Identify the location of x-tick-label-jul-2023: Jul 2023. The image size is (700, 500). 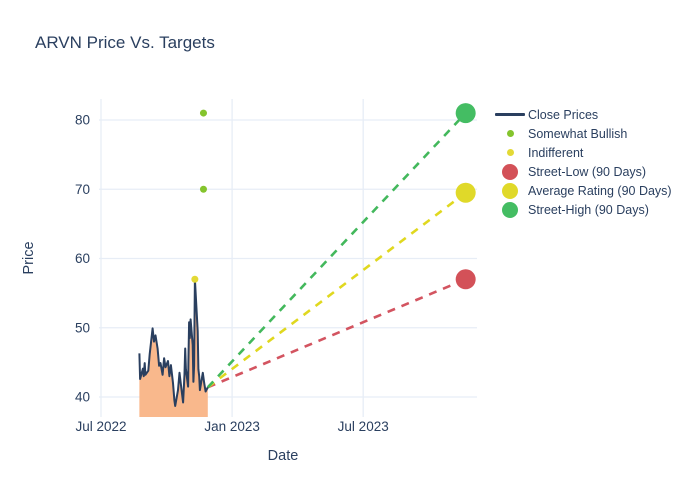
(363, 426).